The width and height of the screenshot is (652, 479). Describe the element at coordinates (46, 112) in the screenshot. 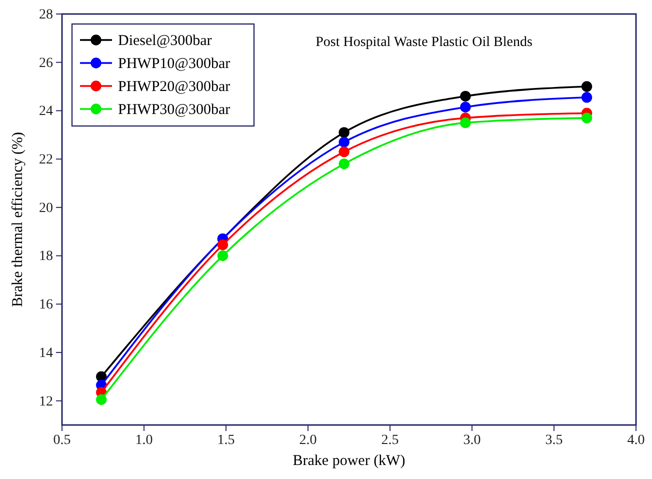

I see `y-tick-label: 24` at that location.